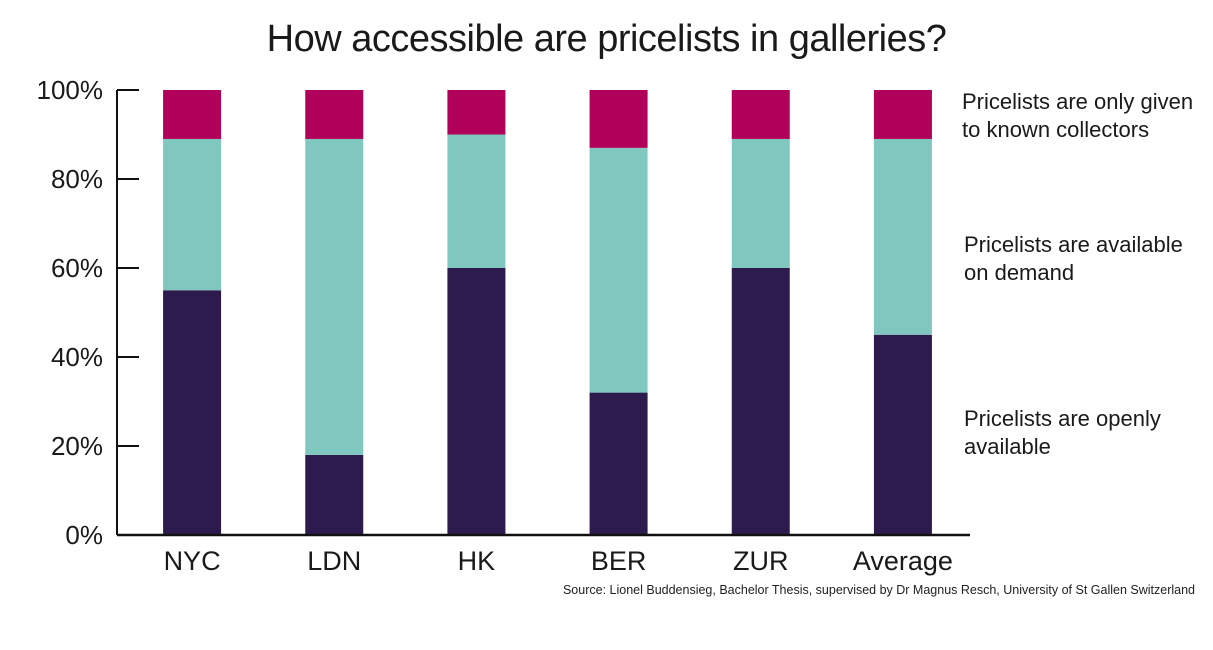  What do you see at coordinates (1056, 129) in the screenshot?
I see `legend-collectors-line-2: to known collectors` at bounding box center [1056, 129].